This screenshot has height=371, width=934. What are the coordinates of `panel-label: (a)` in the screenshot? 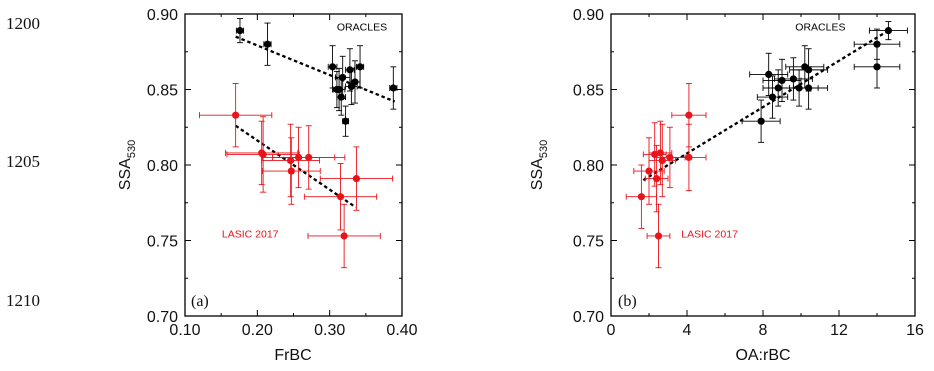 It's located at (200, 301).